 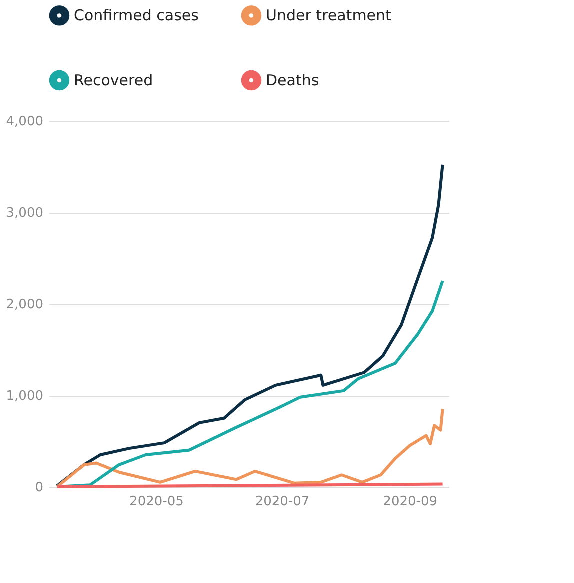 I want to click on y-tick-label: 4,000, so click(x=25, y=122).